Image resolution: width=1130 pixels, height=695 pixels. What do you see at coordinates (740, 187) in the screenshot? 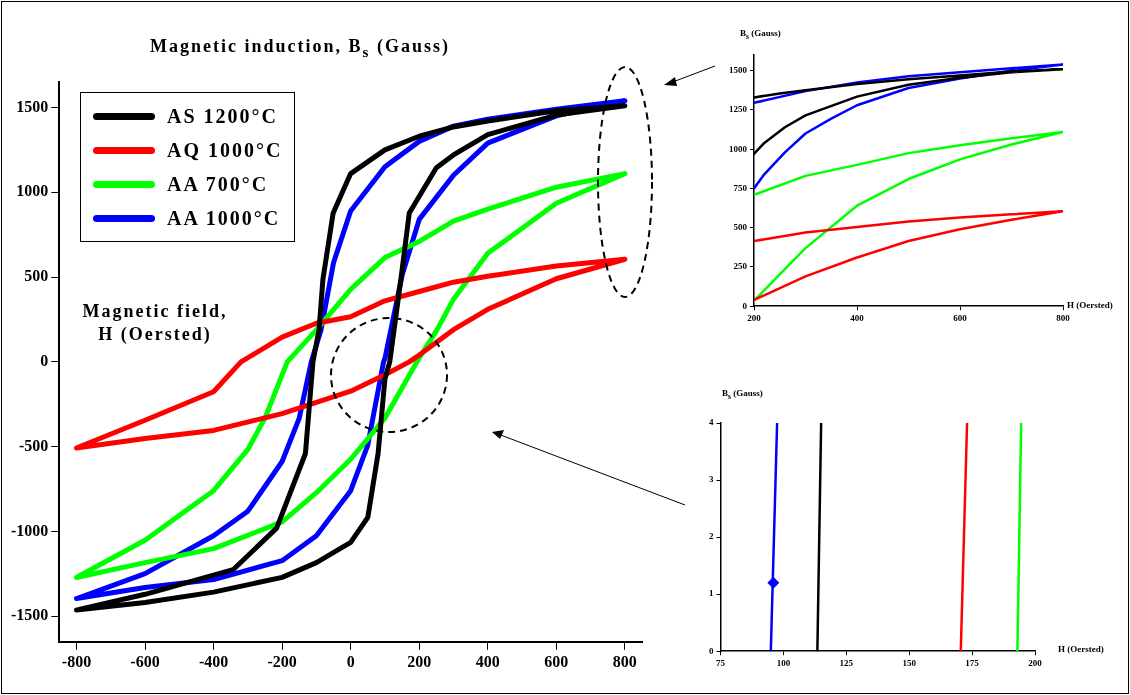
I see `y-tick-label: 750` at bounding box center [740, 187].